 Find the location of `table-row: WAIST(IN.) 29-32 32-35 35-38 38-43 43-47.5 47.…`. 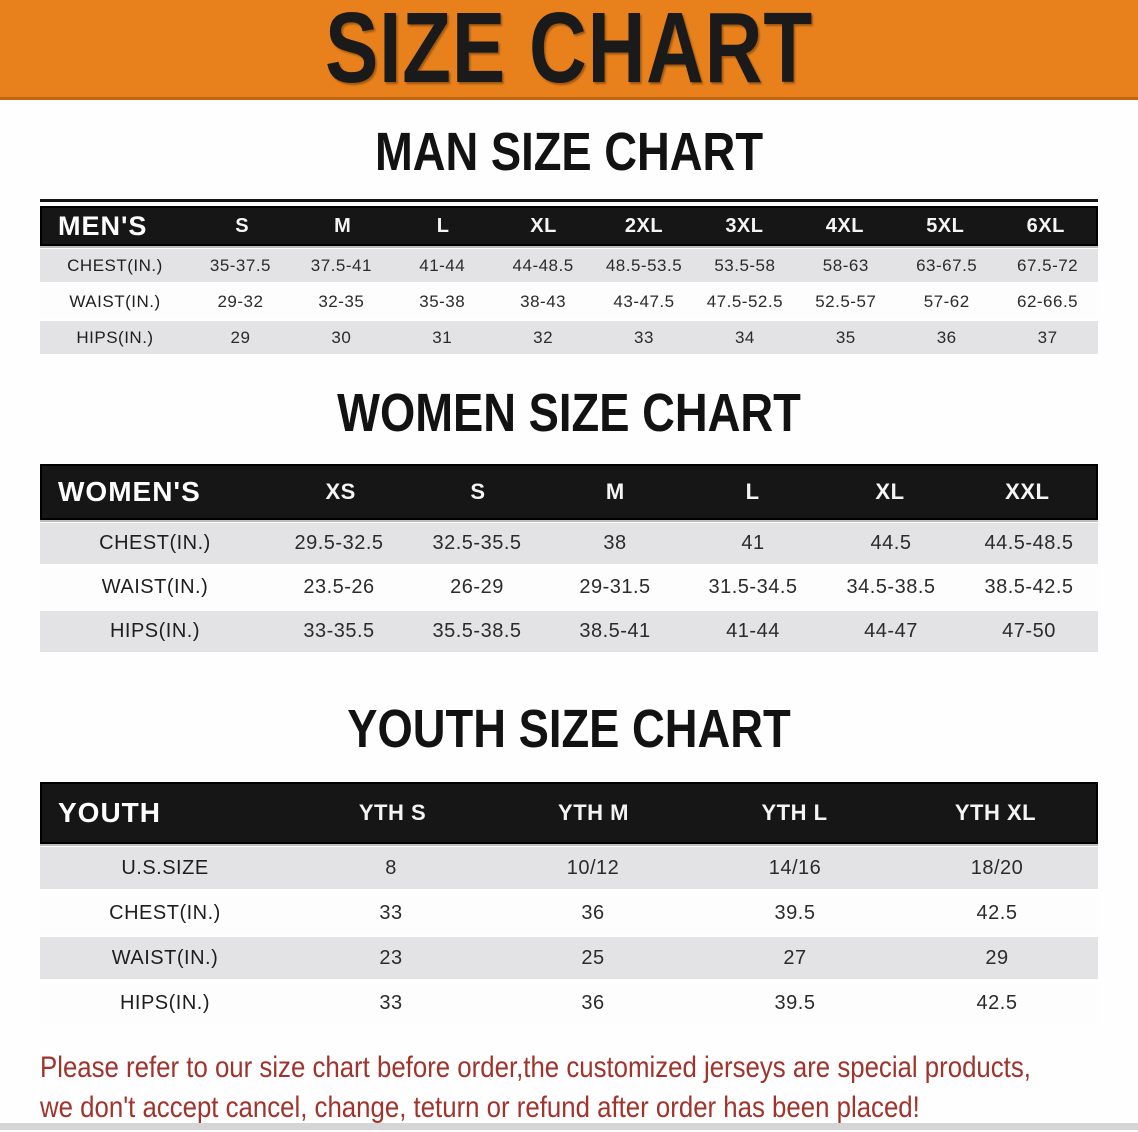

table-row: WAIST(IN.) 29-32 32-35 35-38 38-43 43-47.5 47.… is located at coordinates (569, 301).